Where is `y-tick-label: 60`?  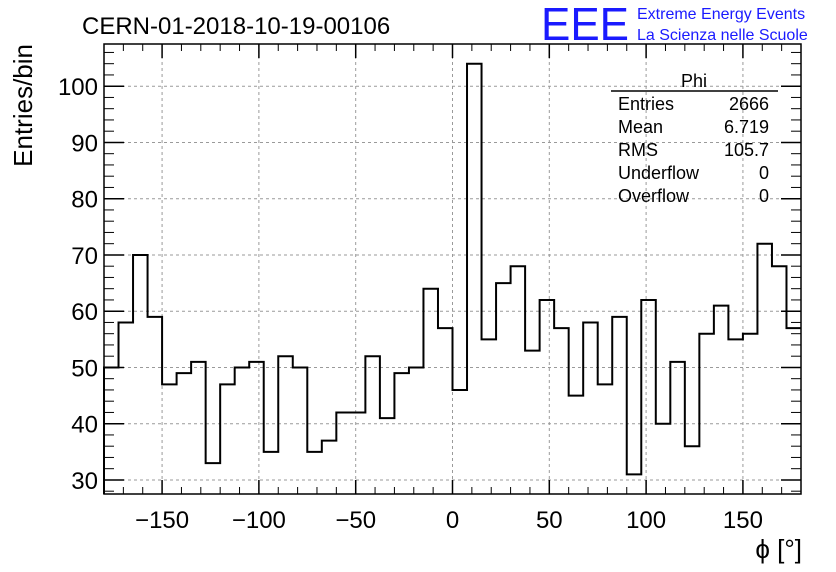 y-tick-label: 60 is located at coordinates (84, 312).